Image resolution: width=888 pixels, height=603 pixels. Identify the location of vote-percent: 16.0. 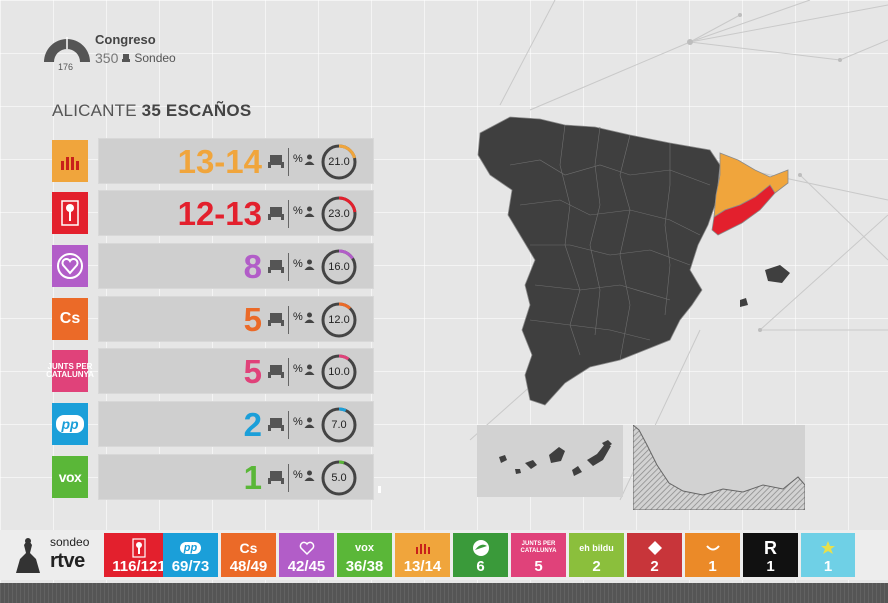
(339, 267).